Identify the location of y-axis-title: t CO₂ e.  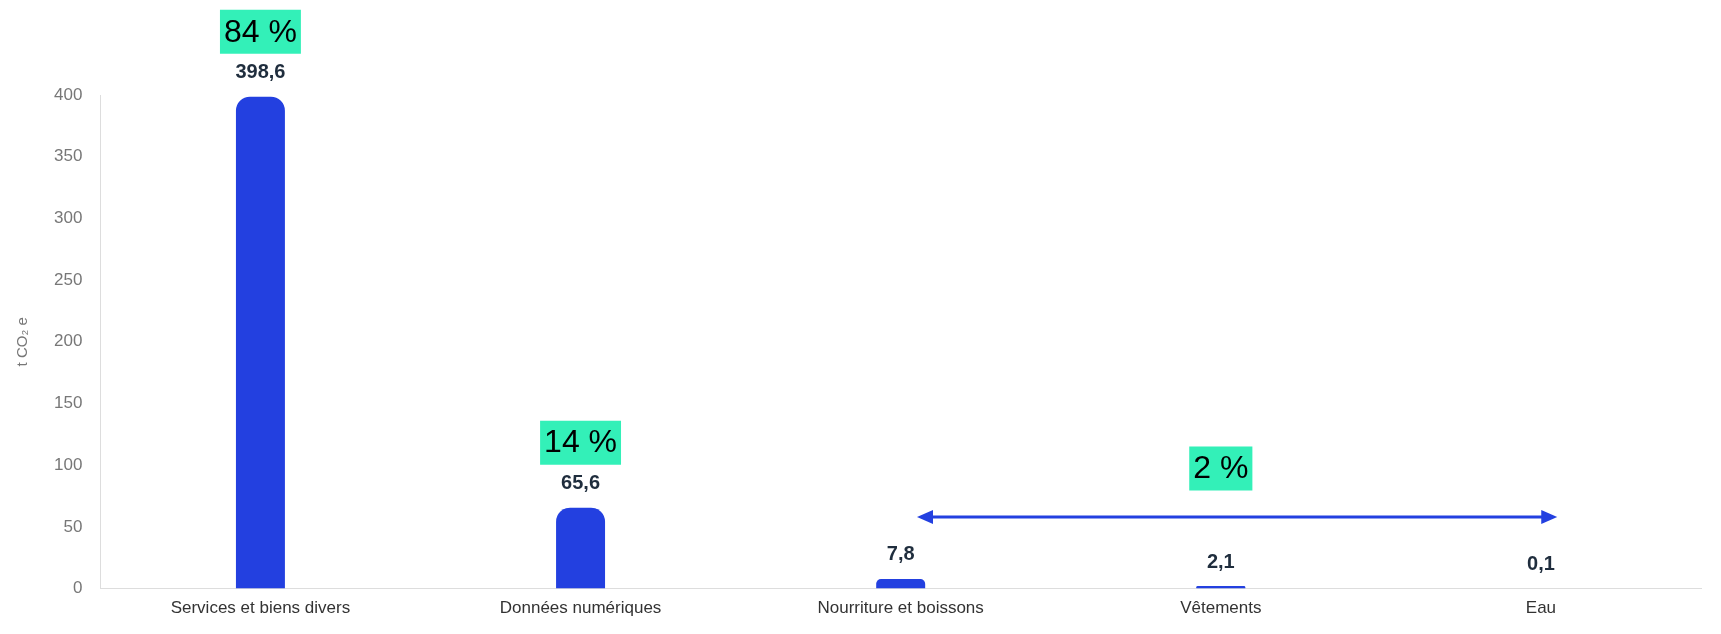
(22, 342).